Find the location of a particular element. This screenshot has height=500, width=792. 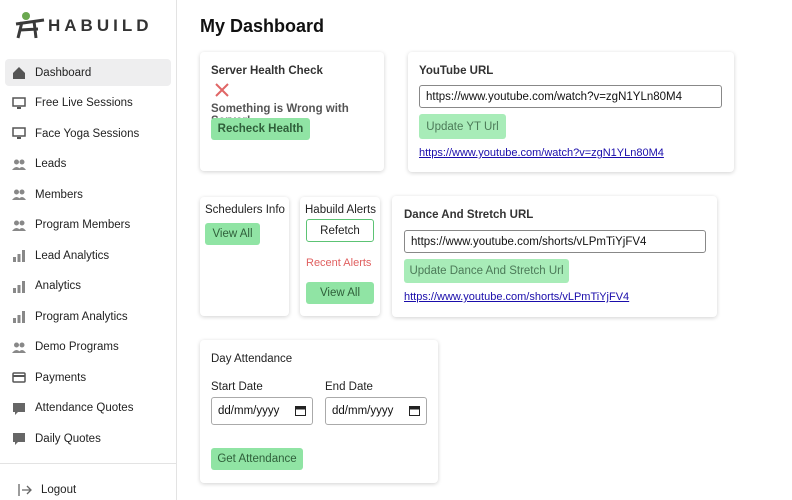

button: Get Attendance is located at coordinates (257, 459).